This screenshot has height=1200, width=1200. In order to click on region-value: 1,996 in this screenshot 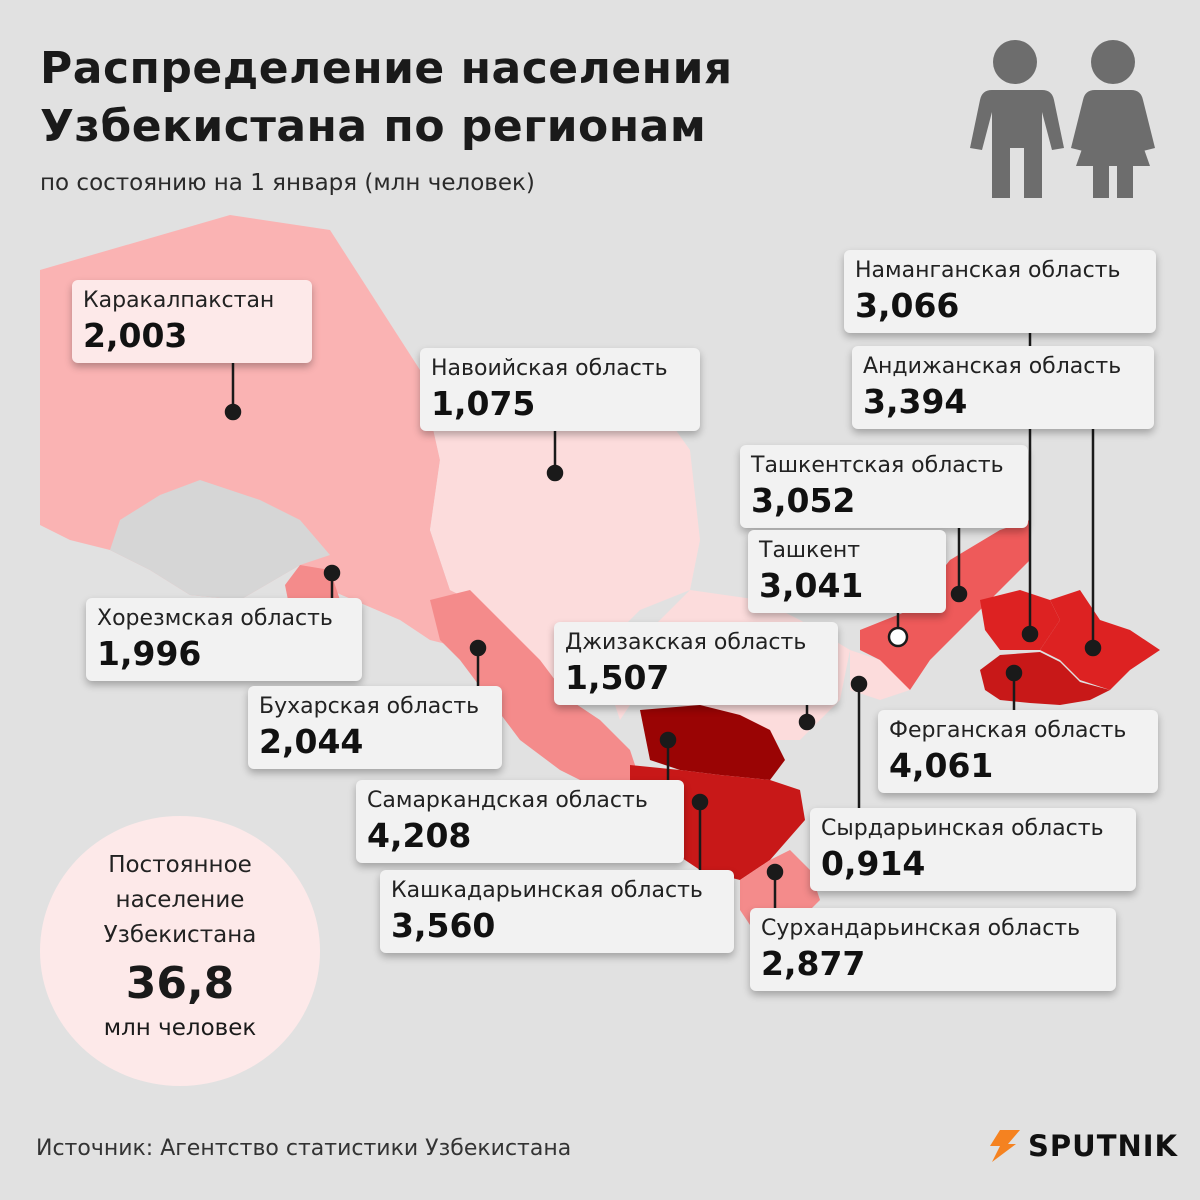, I will do `click(149, 653)`.